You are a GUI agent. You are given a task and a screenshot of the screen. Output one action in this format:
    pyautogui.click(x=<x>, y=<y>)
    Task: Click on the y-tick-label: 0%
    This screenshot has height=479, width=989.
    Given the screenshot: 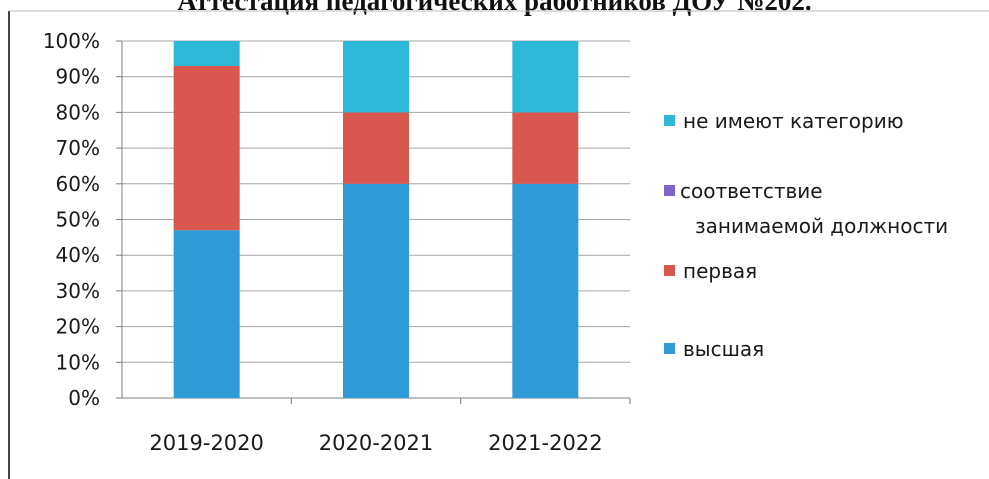 What is the action you would take?
    pyautogui.click(x=84, y=398)
    